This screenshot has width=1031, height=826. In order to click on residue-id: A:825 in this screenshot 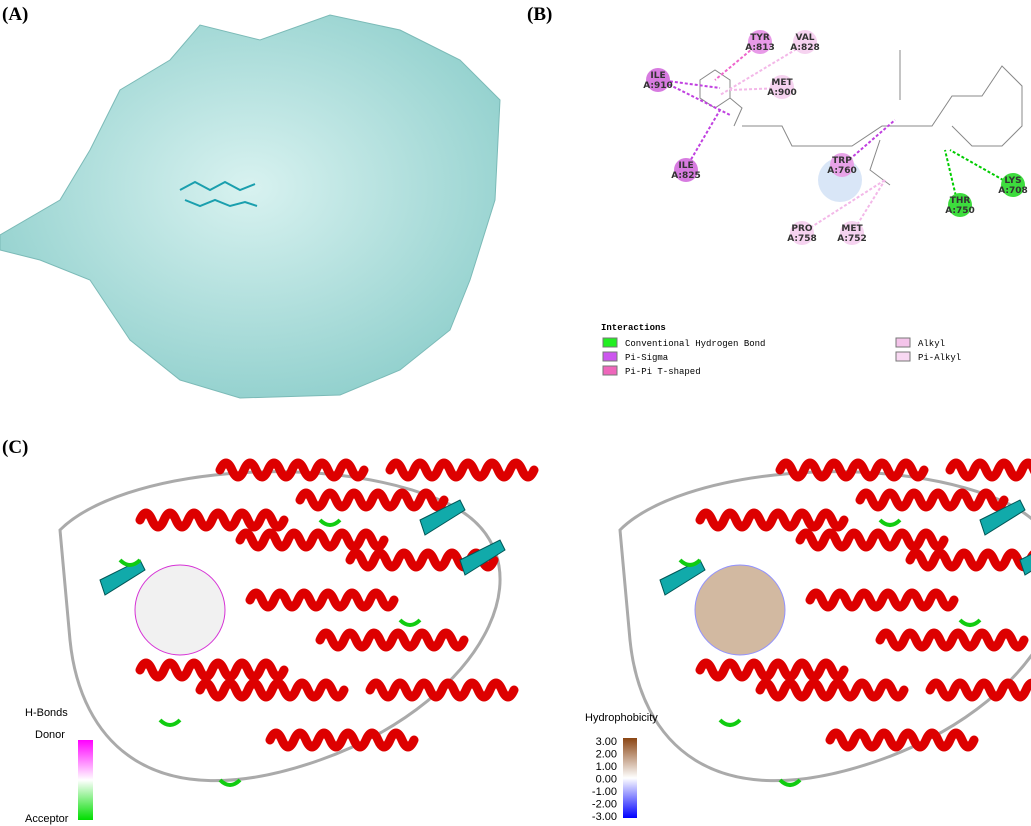, I will do `click(686, 176)`.